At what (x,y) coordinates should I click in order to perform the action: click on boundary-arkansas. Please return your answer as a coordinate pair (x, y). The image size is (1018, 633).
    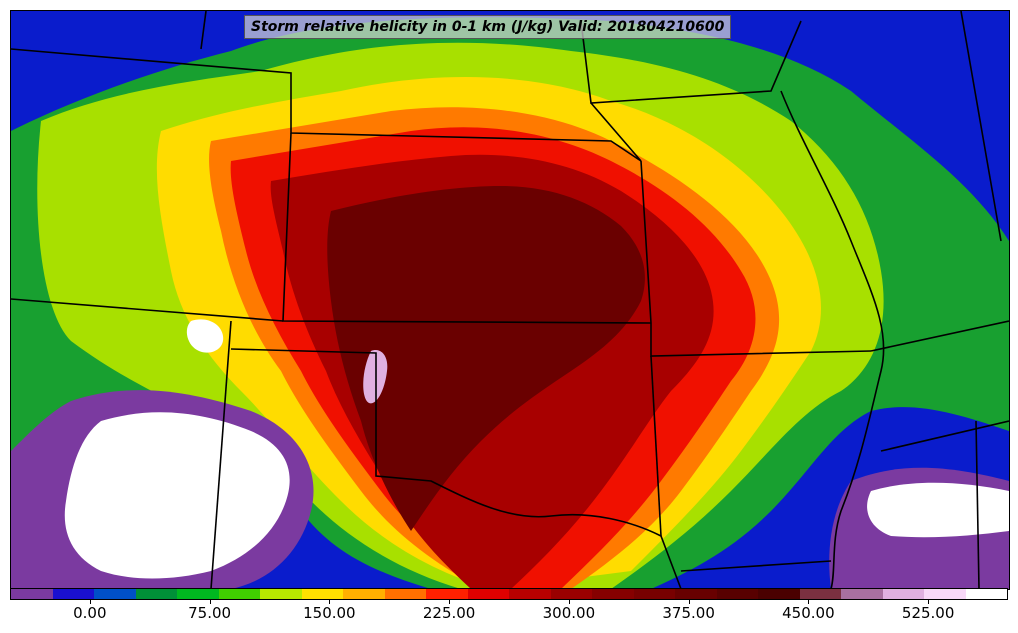
    Looking at the image, I should click on (656, 446).